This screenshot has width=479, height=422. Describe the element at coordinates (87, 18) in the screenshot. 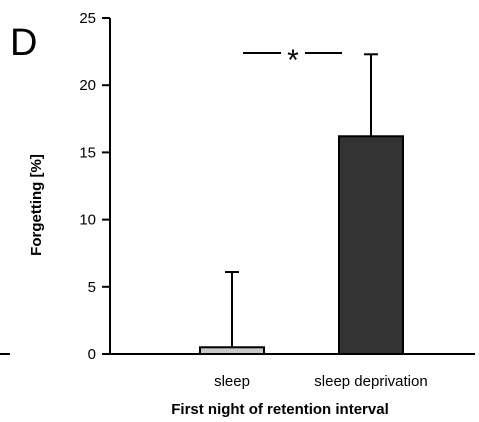

I see `y-tick-label: 25` at that location.